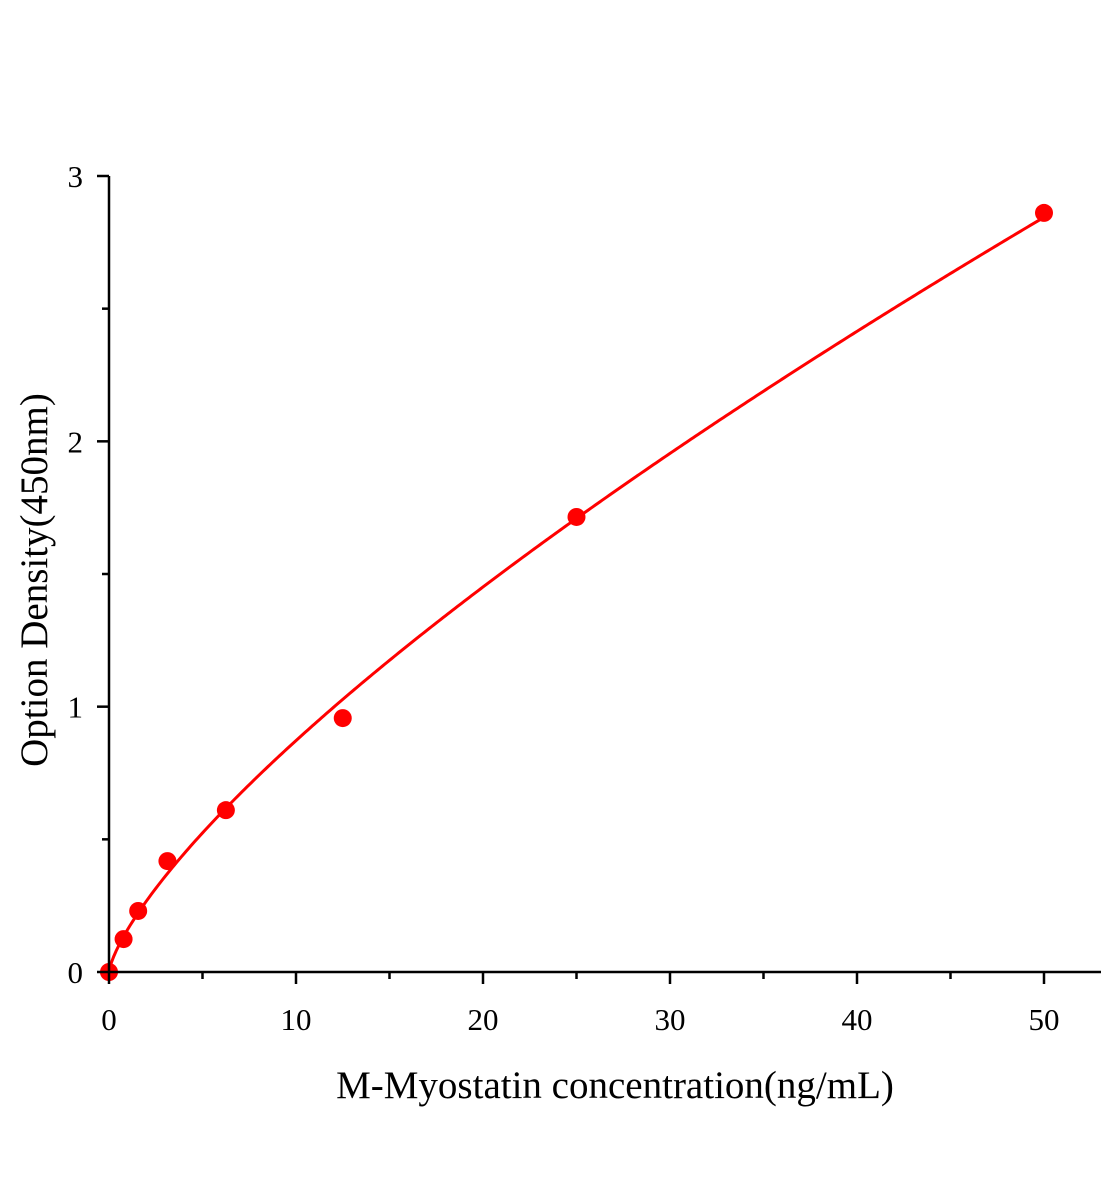  I want to click on x-tick-label: 30, so click(670, 1019).